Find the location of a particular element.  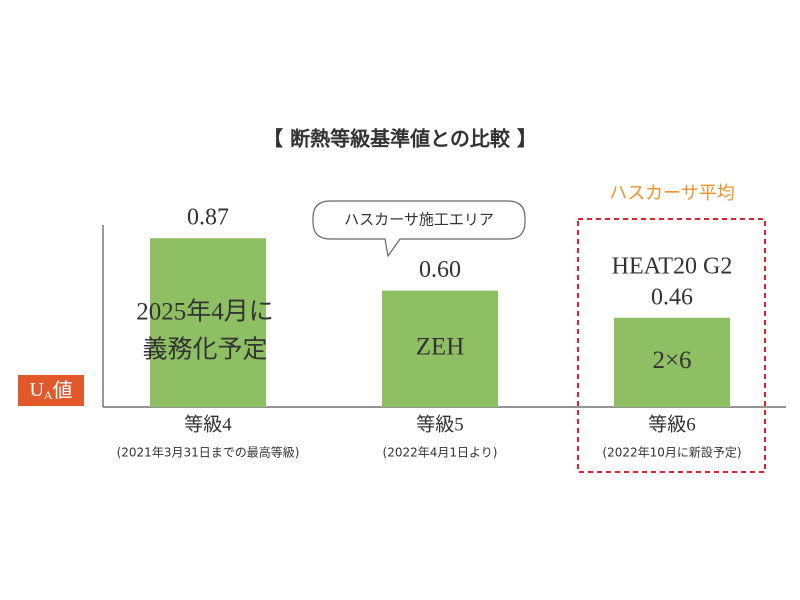

bar-label: 2×6 is located at coordinates (671, 360).